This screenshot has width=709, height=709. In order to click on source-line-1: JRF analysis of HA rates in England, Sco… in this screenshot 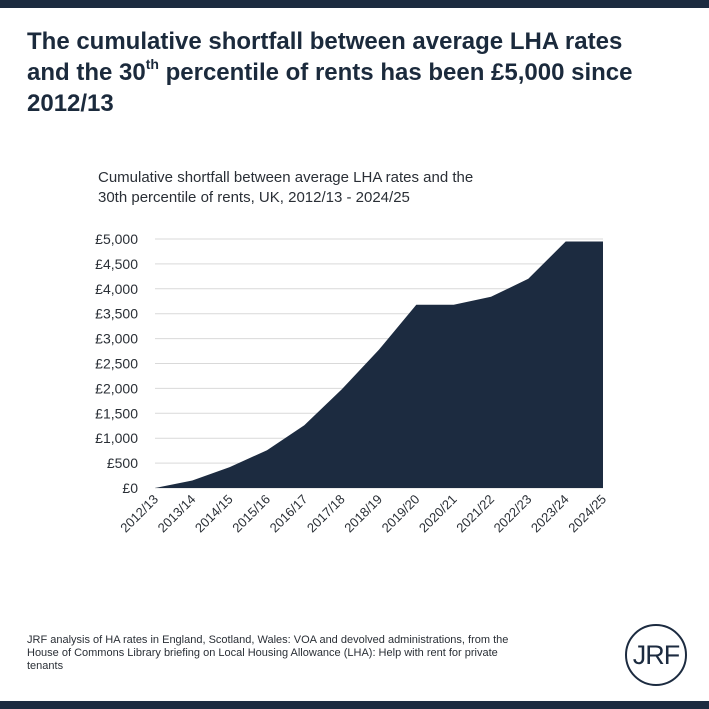, I will do `click(268, 640)`.